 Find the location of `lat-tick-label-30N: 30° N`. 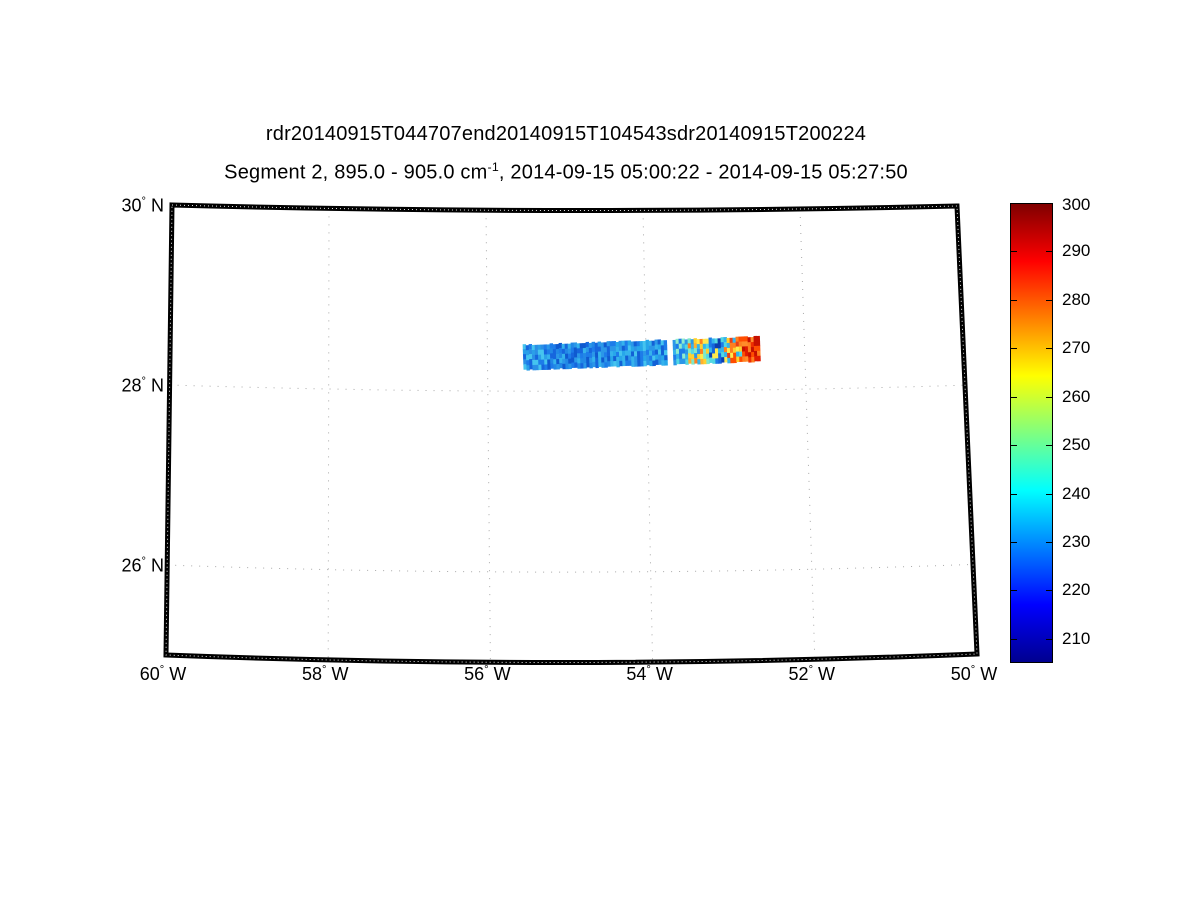

lat-tick-label-30N: 30° N is located at coordinates (143, 205).